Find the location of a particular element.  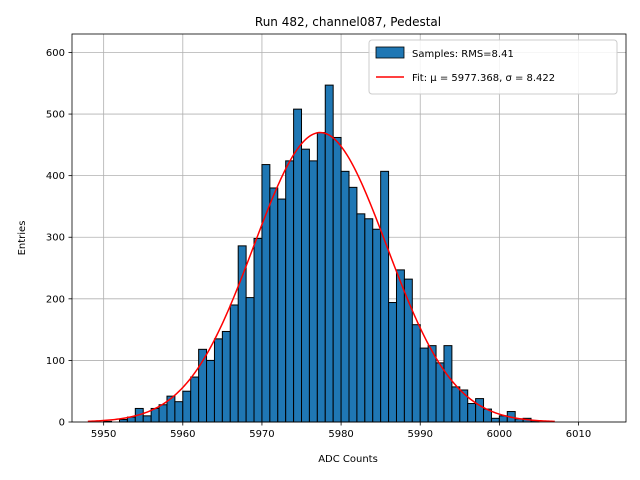

y-tick-label: 0 is located at coordinates (62, 423).